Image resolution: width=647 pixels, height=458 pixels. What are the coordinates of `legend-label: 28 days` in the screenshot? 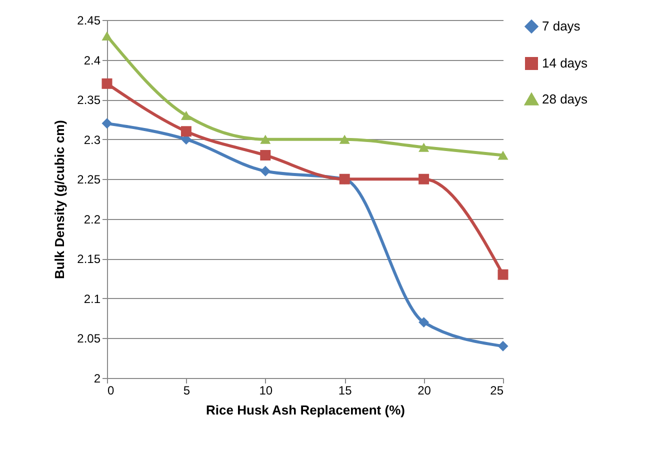 It's located at (565, 99).